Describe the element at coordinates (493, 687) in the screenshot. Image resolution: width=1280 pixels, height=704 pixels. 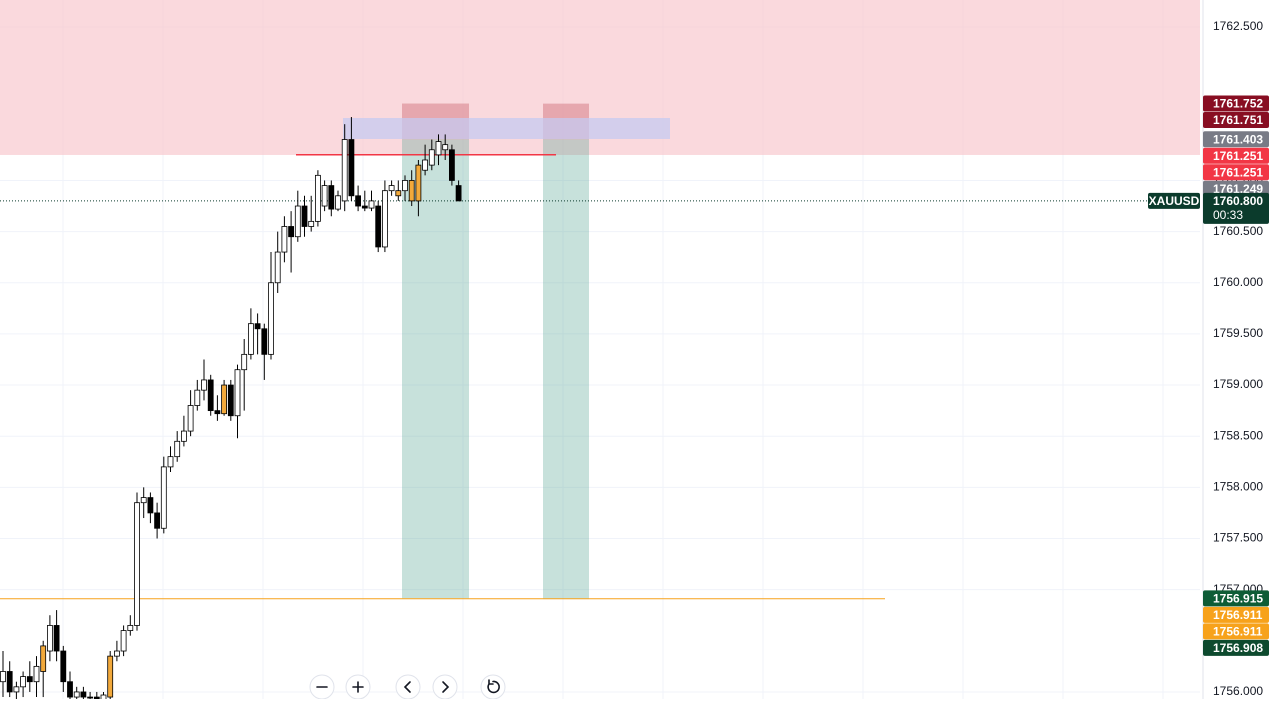
I see `reset-button` at that location.